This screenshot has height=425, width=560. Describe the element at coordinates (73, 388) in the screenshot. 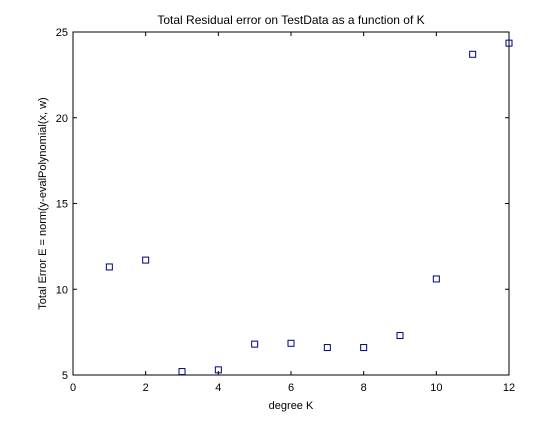

I see `x-tick-label: 0` at that location.